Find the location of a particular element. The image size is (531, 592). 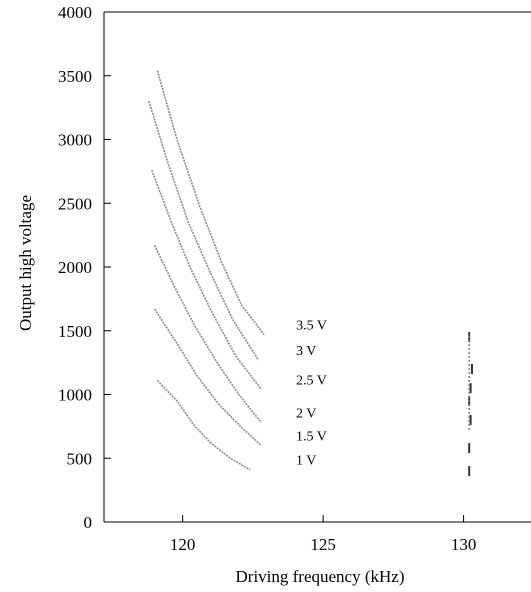

y-tick-label: 1500 is located at coordinates (75, 331).